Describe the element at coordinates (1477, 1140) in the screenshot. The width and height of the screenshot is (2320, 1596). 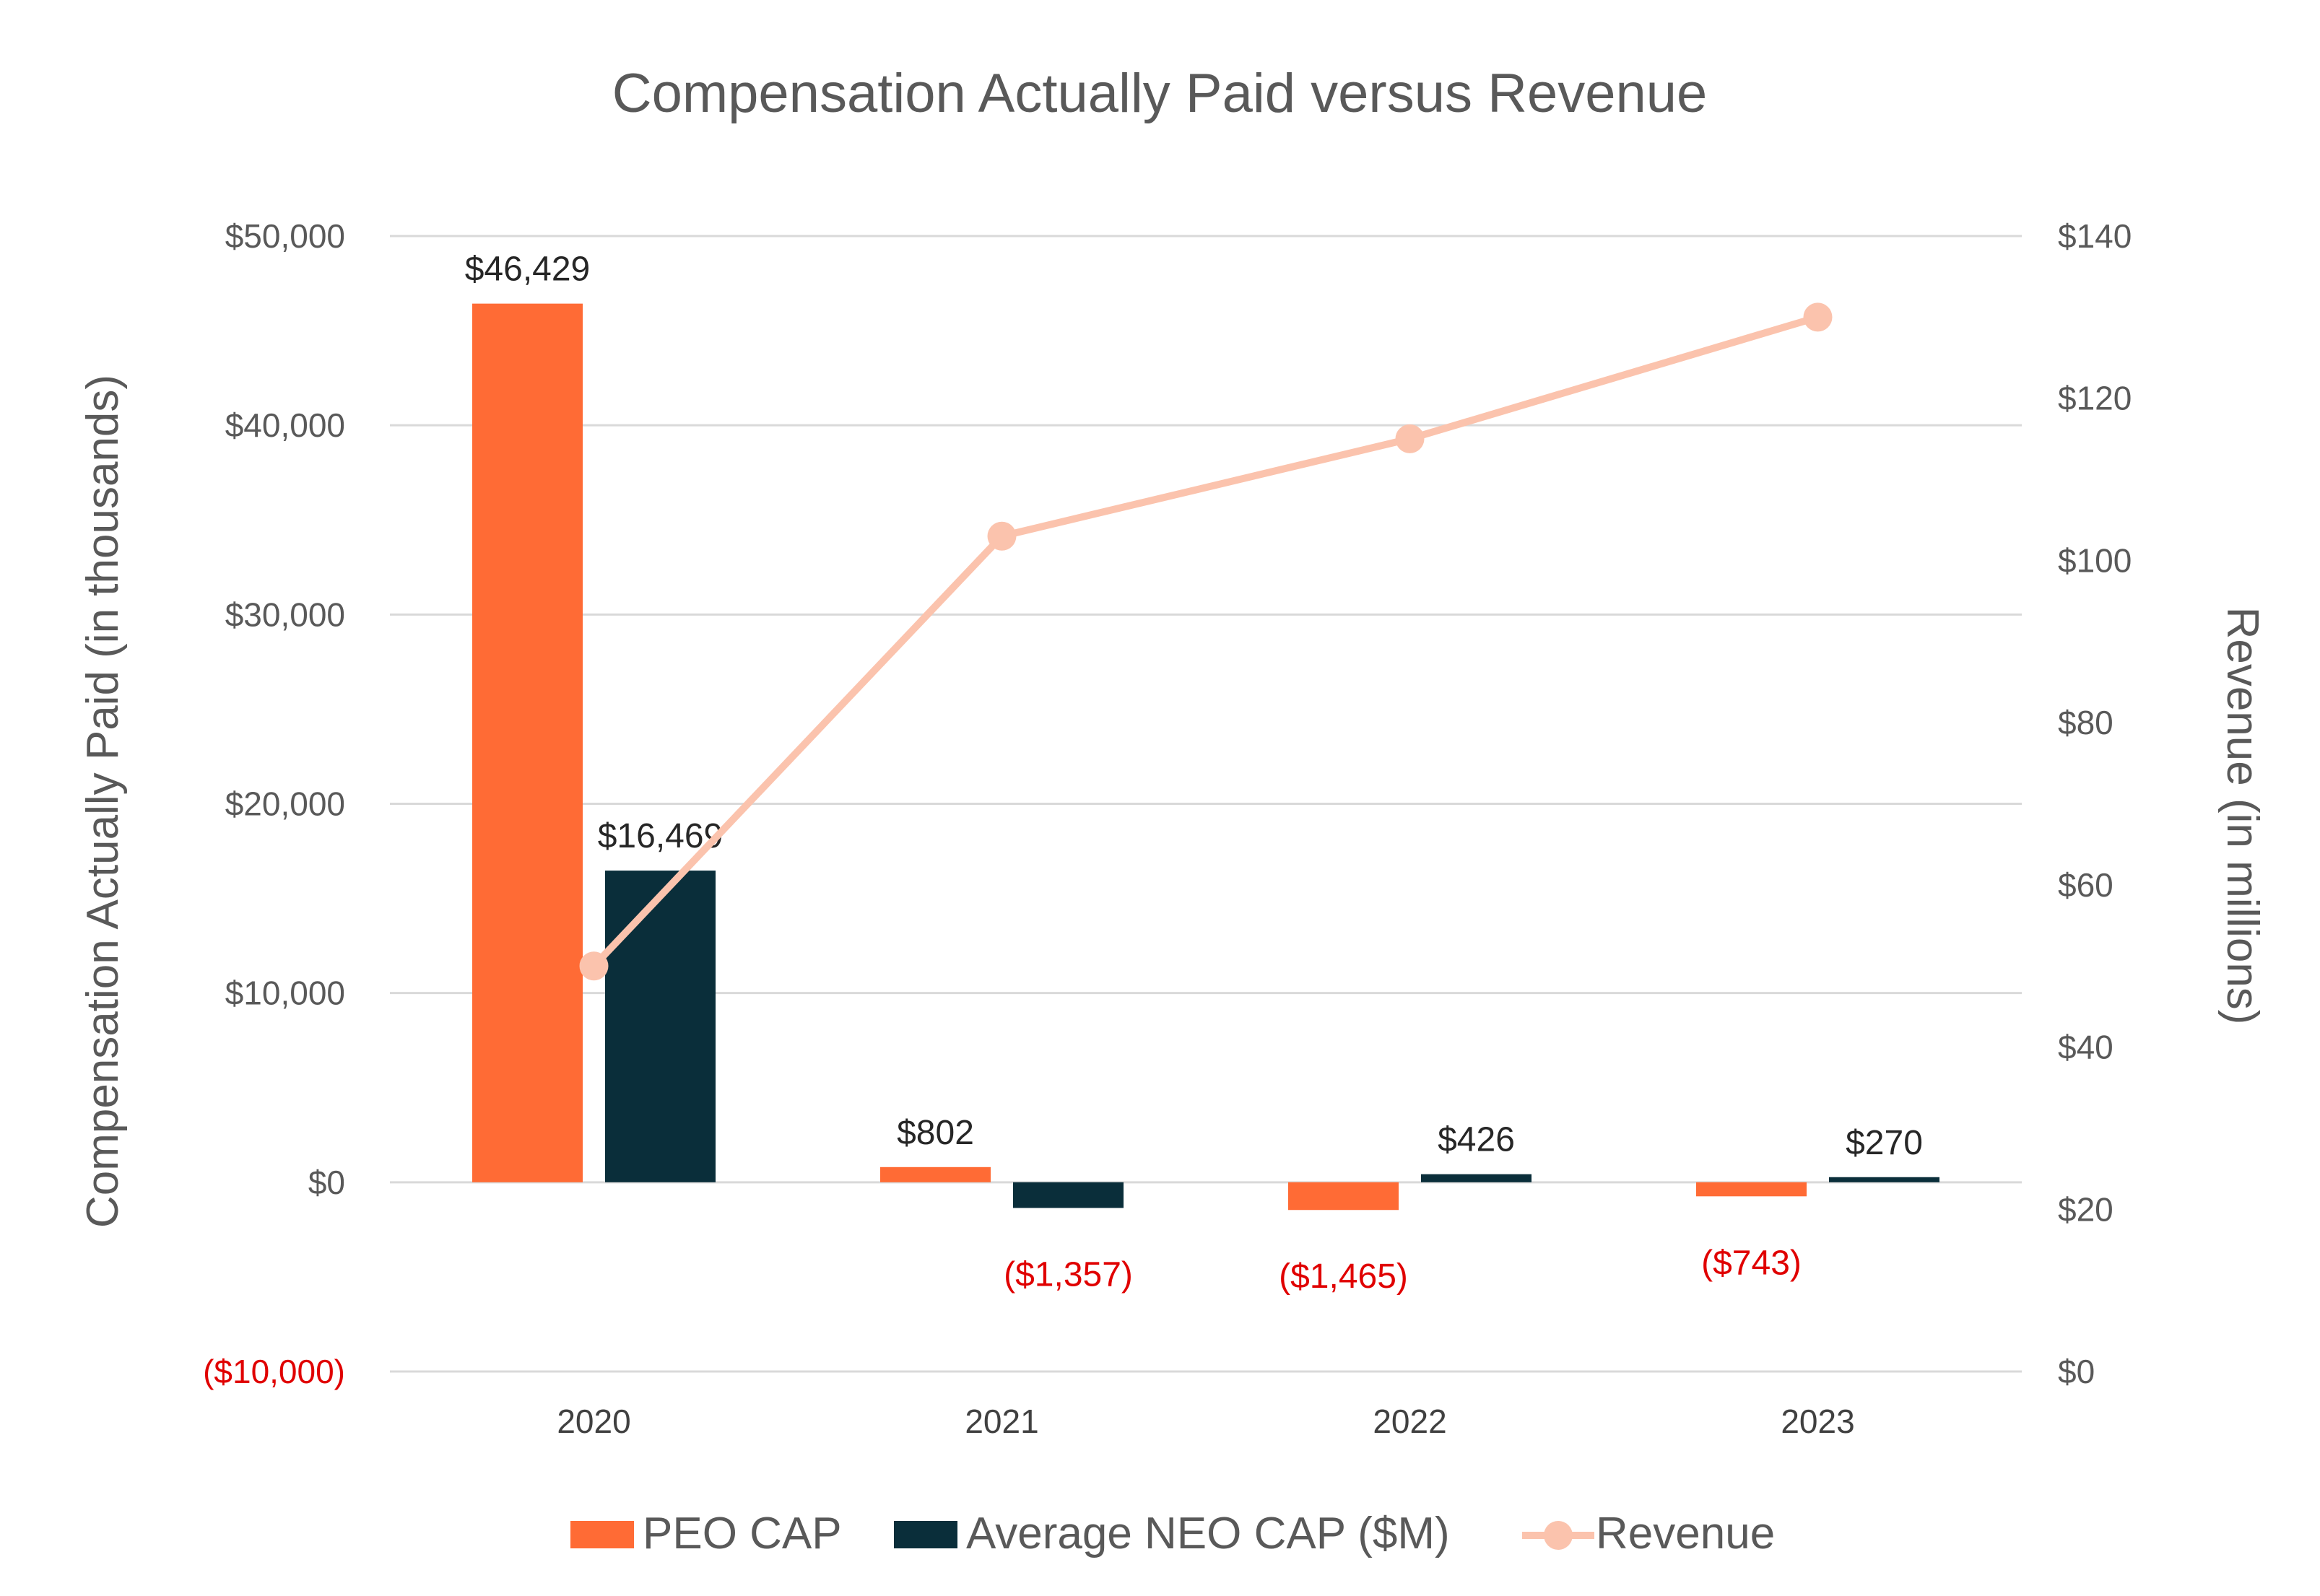
I see `bar-data-label: $426` at that location.